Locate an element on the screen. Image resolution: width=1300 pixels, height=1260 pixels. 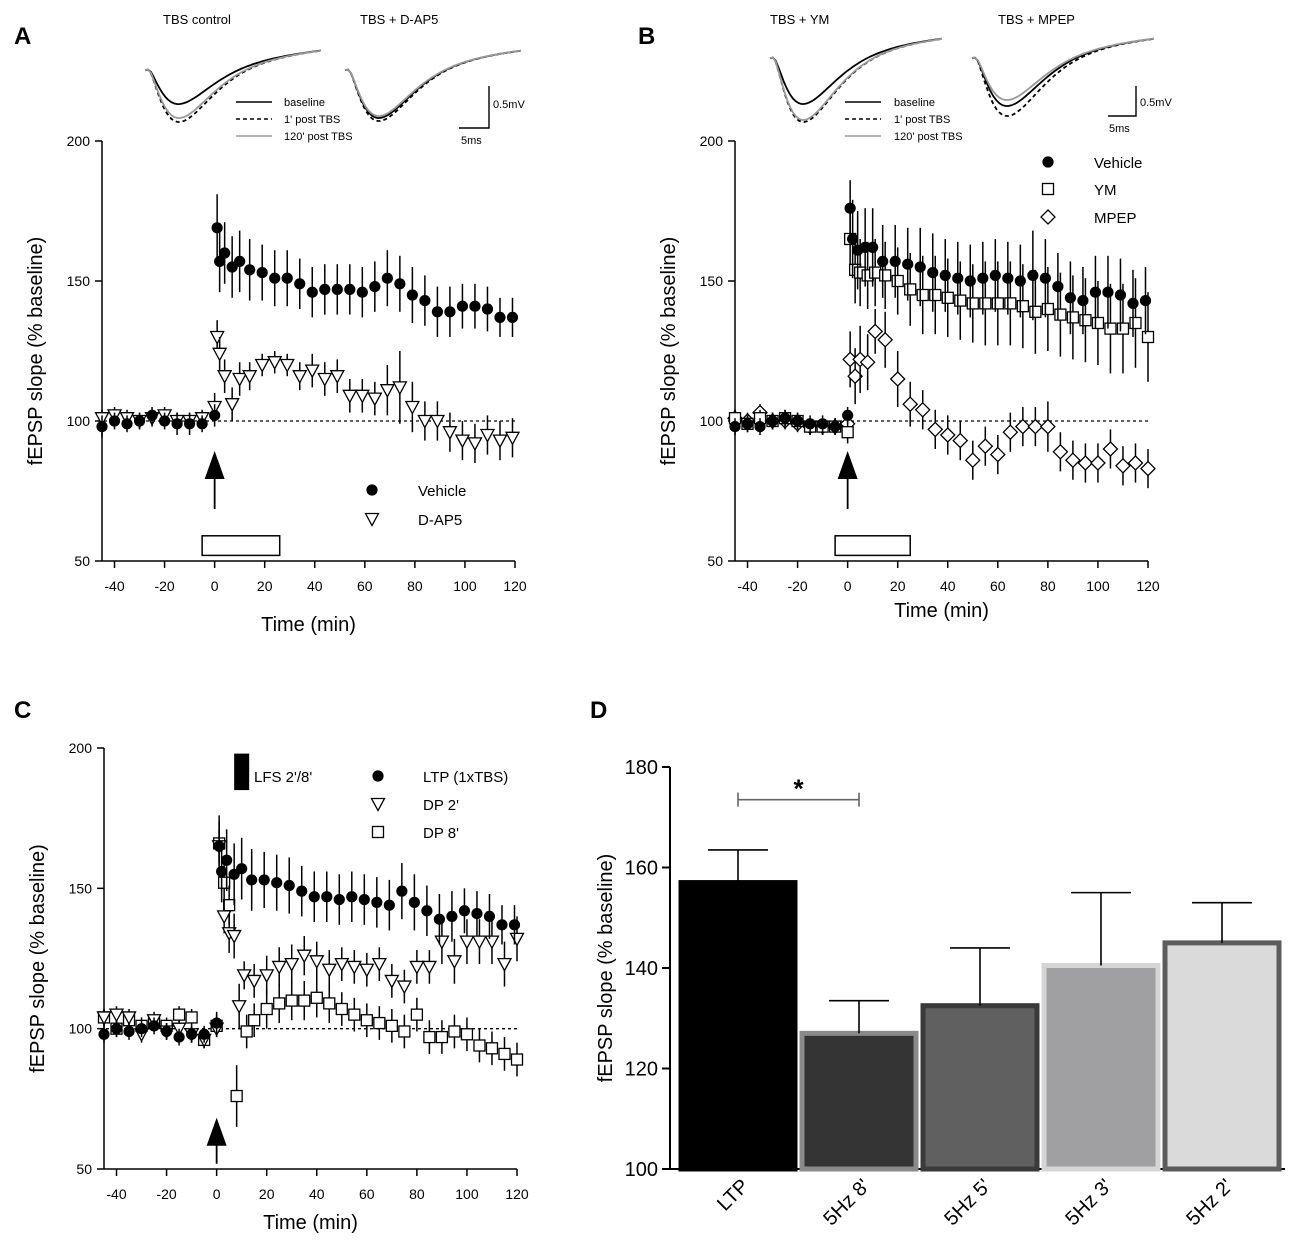
trace-scale-ms: 5ms is located at coordinates (471, 141).